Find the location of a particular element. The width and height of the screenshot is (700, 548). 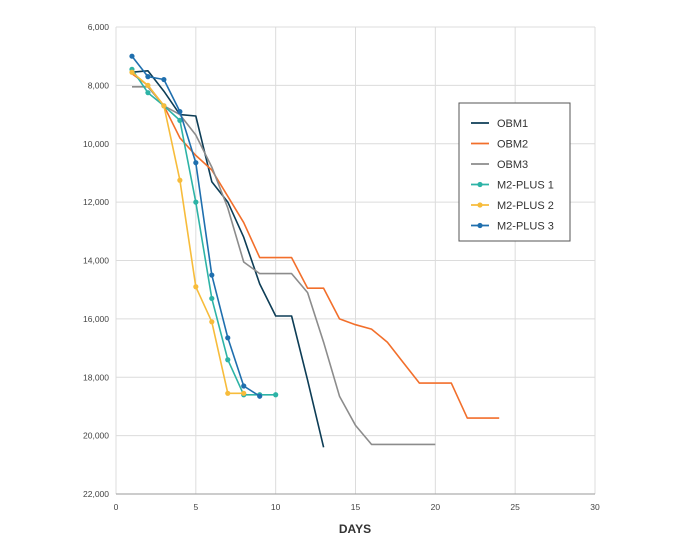

y-tick-label: 18,000 is located at coordinates (96, 377).